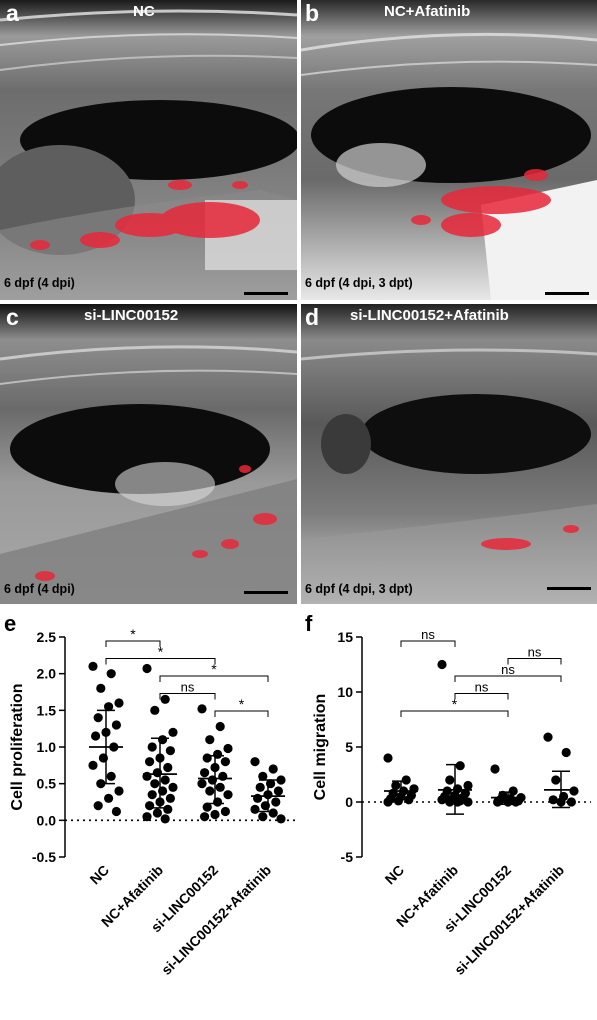  I want to click on chart-f-y-tick-label: -5, so click(347, 857).